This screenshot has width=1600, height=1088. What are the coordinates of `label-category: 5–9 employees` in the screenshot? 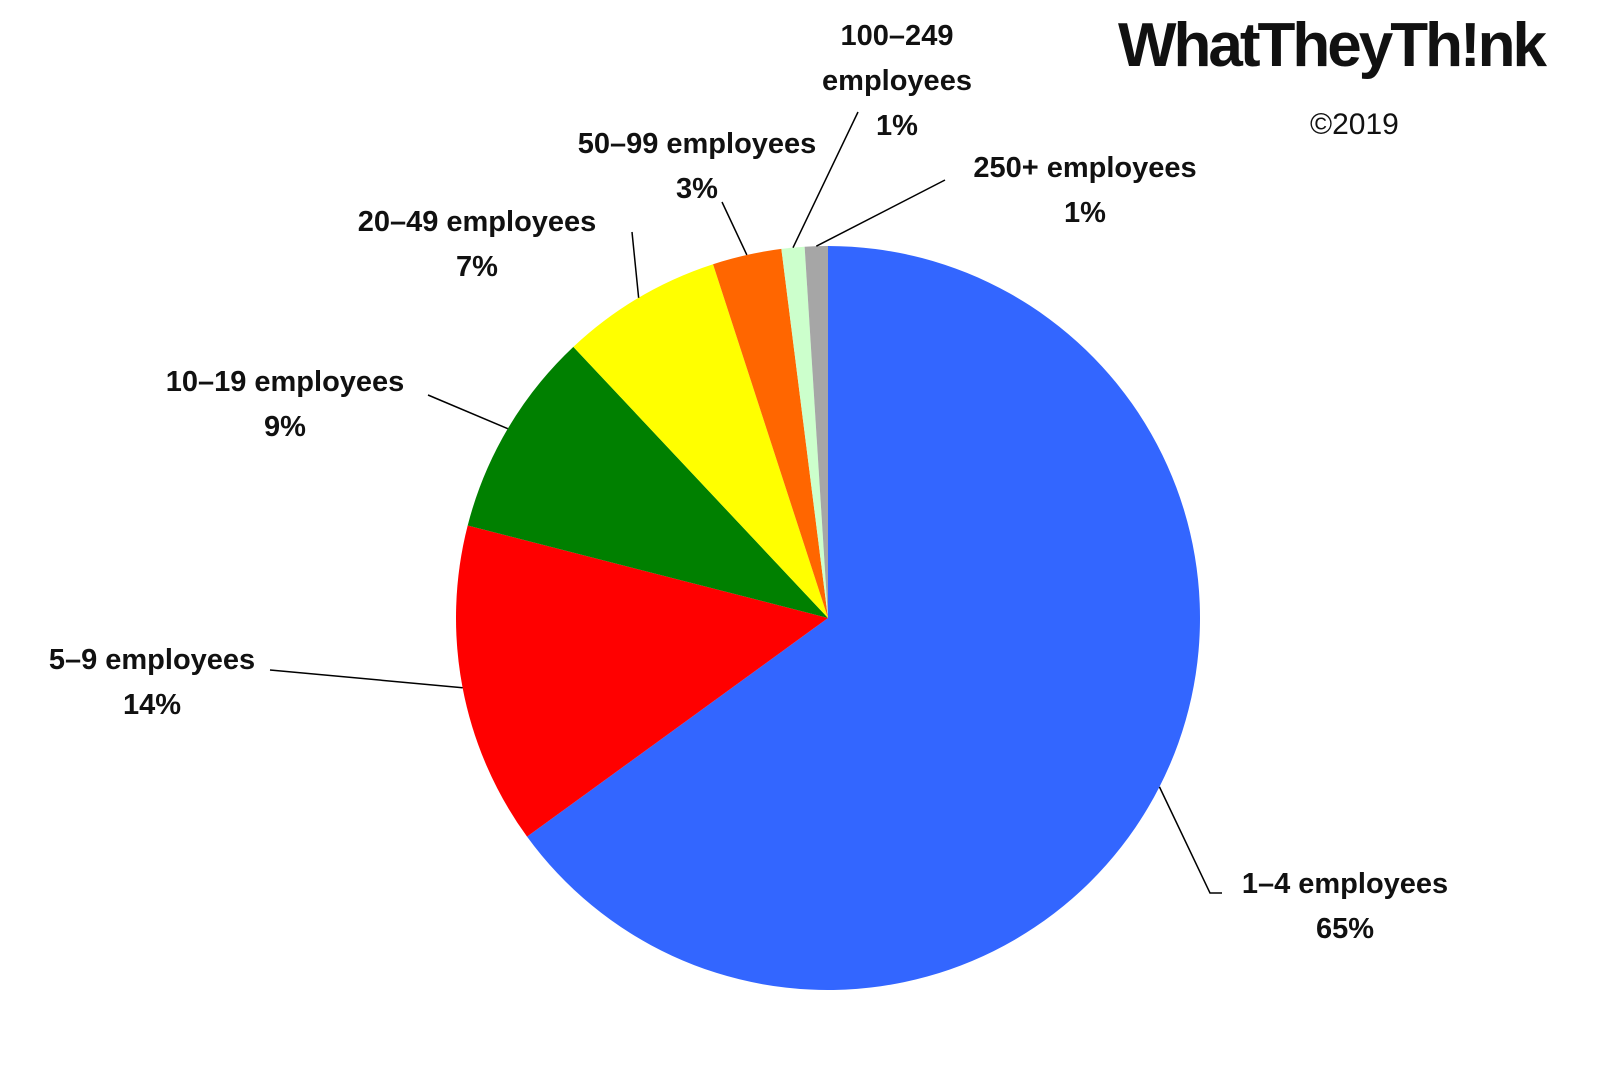 It's located at (152, 660).